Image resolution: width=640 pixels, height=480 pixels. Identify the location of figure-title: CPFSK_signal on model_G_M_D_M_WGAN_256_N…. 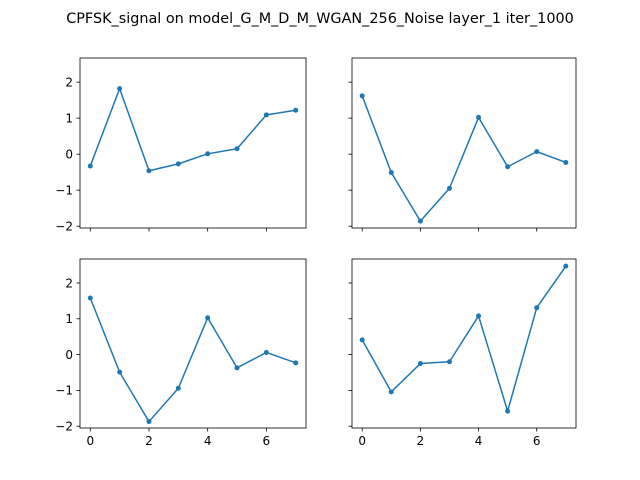
(320, 19).